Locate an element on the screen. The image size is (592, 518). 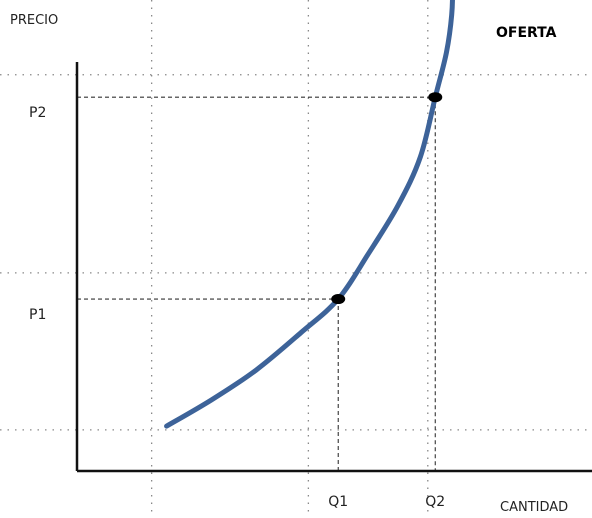
y-tick-label-1: P2 is located at coordinates (37, 113).